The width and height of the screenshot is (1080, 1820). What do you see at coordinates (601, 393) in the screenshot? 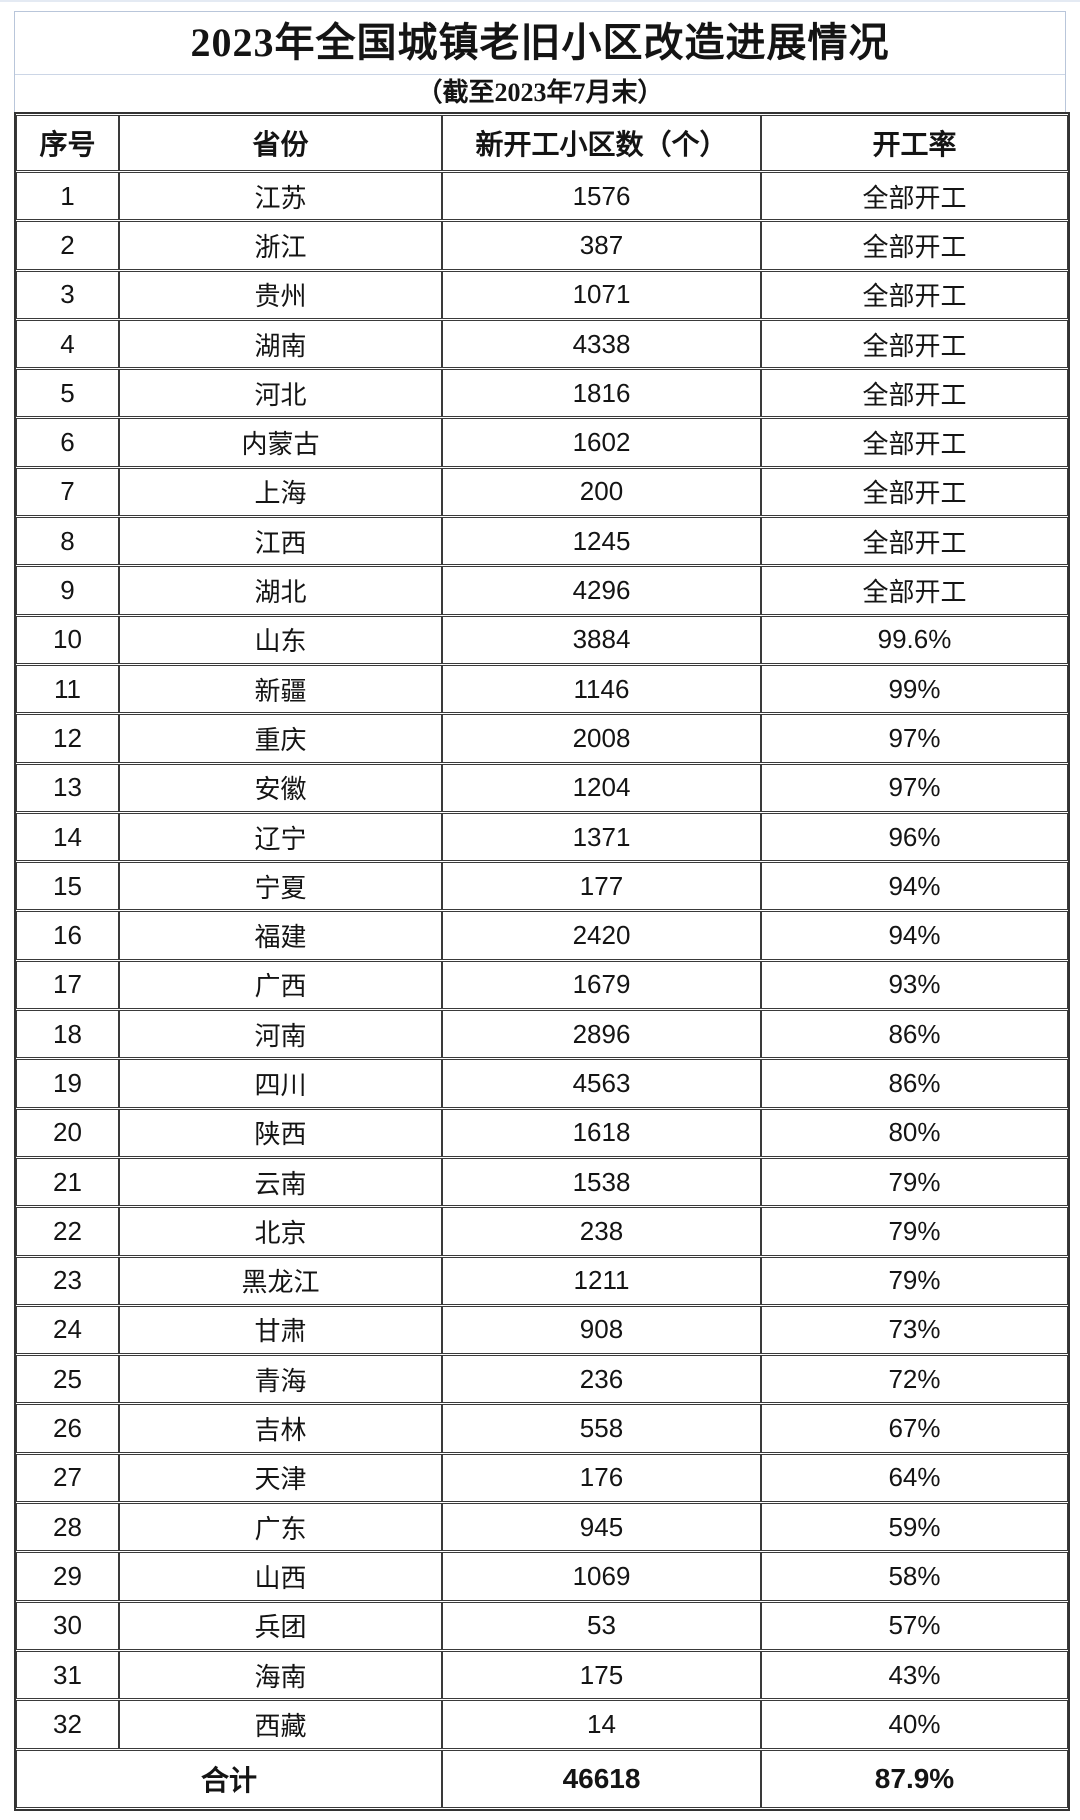
I see `new-start-count: 1816` at bounding box center [601, 393].